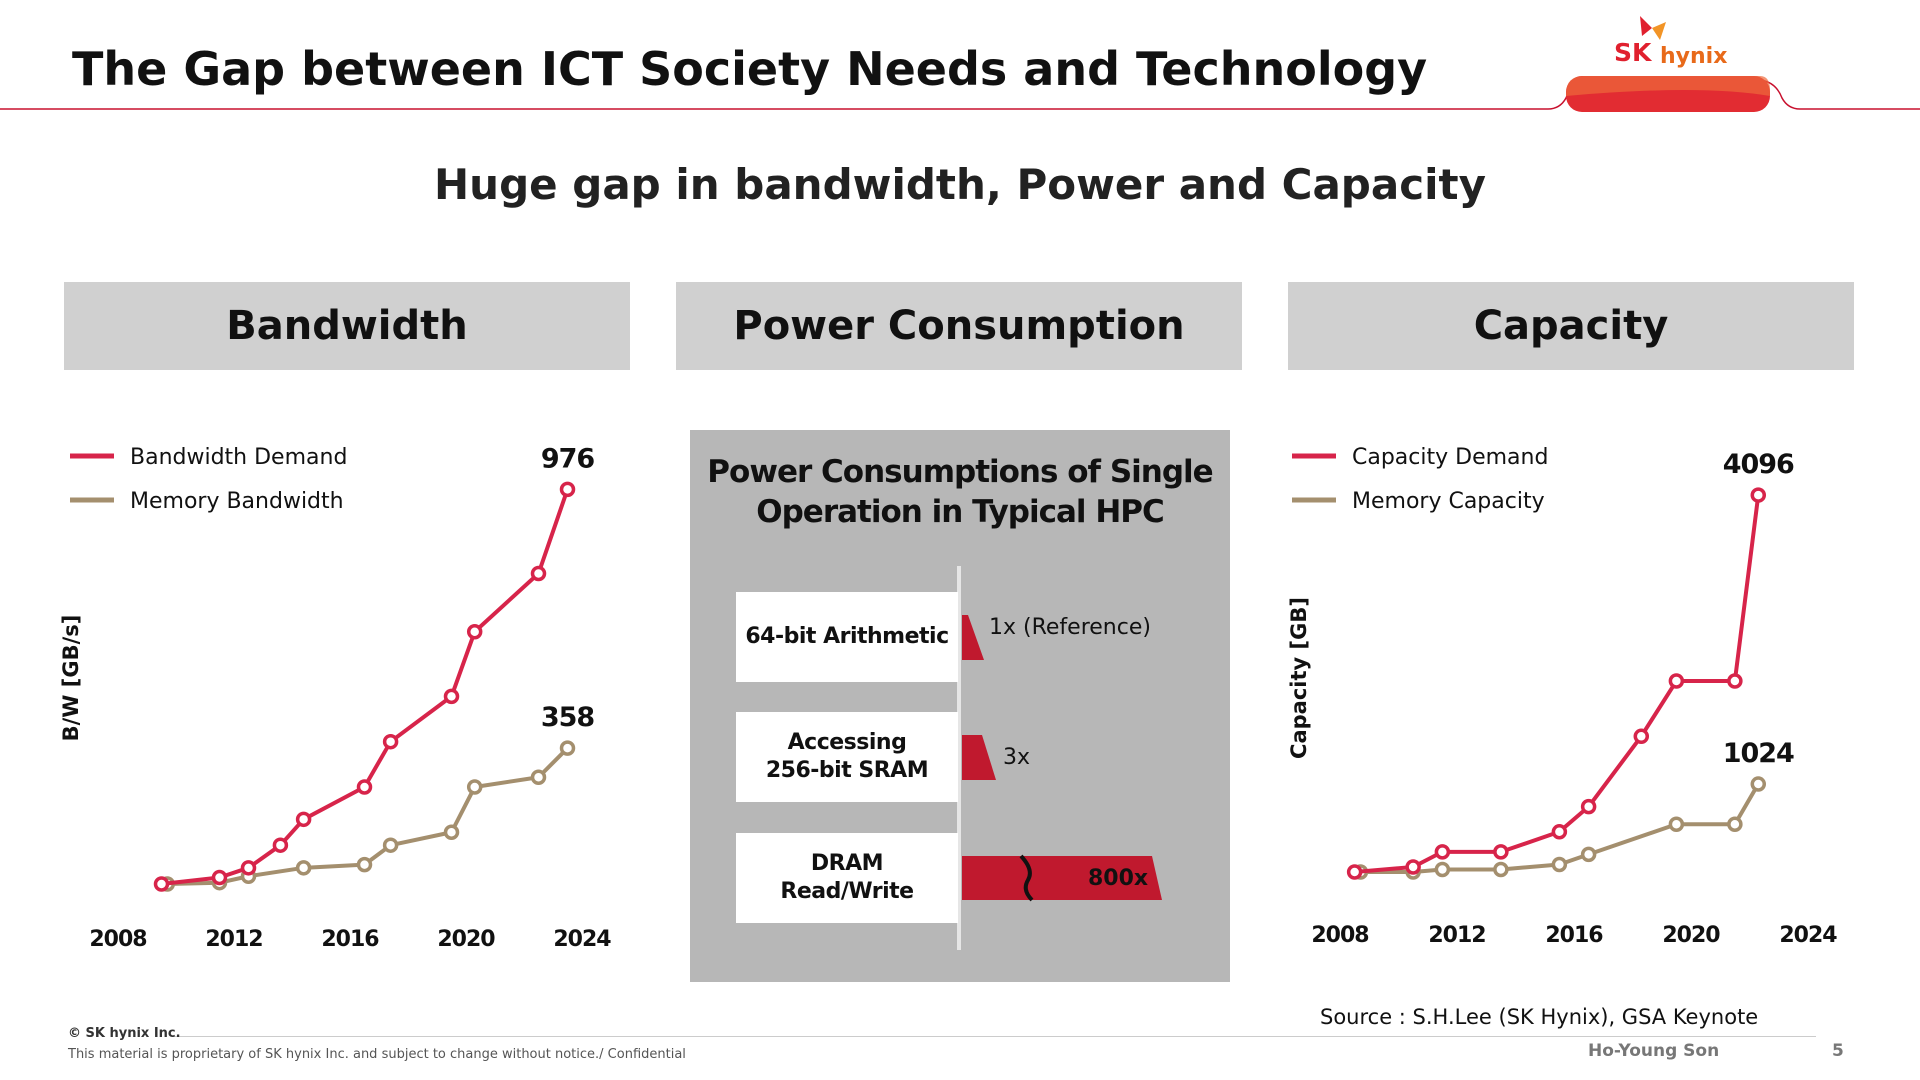  What do you see at coordinates (238, 457) in the screenshot?
I see `legend-label: Bandwidth Demand` at bounding box center [238, 457].